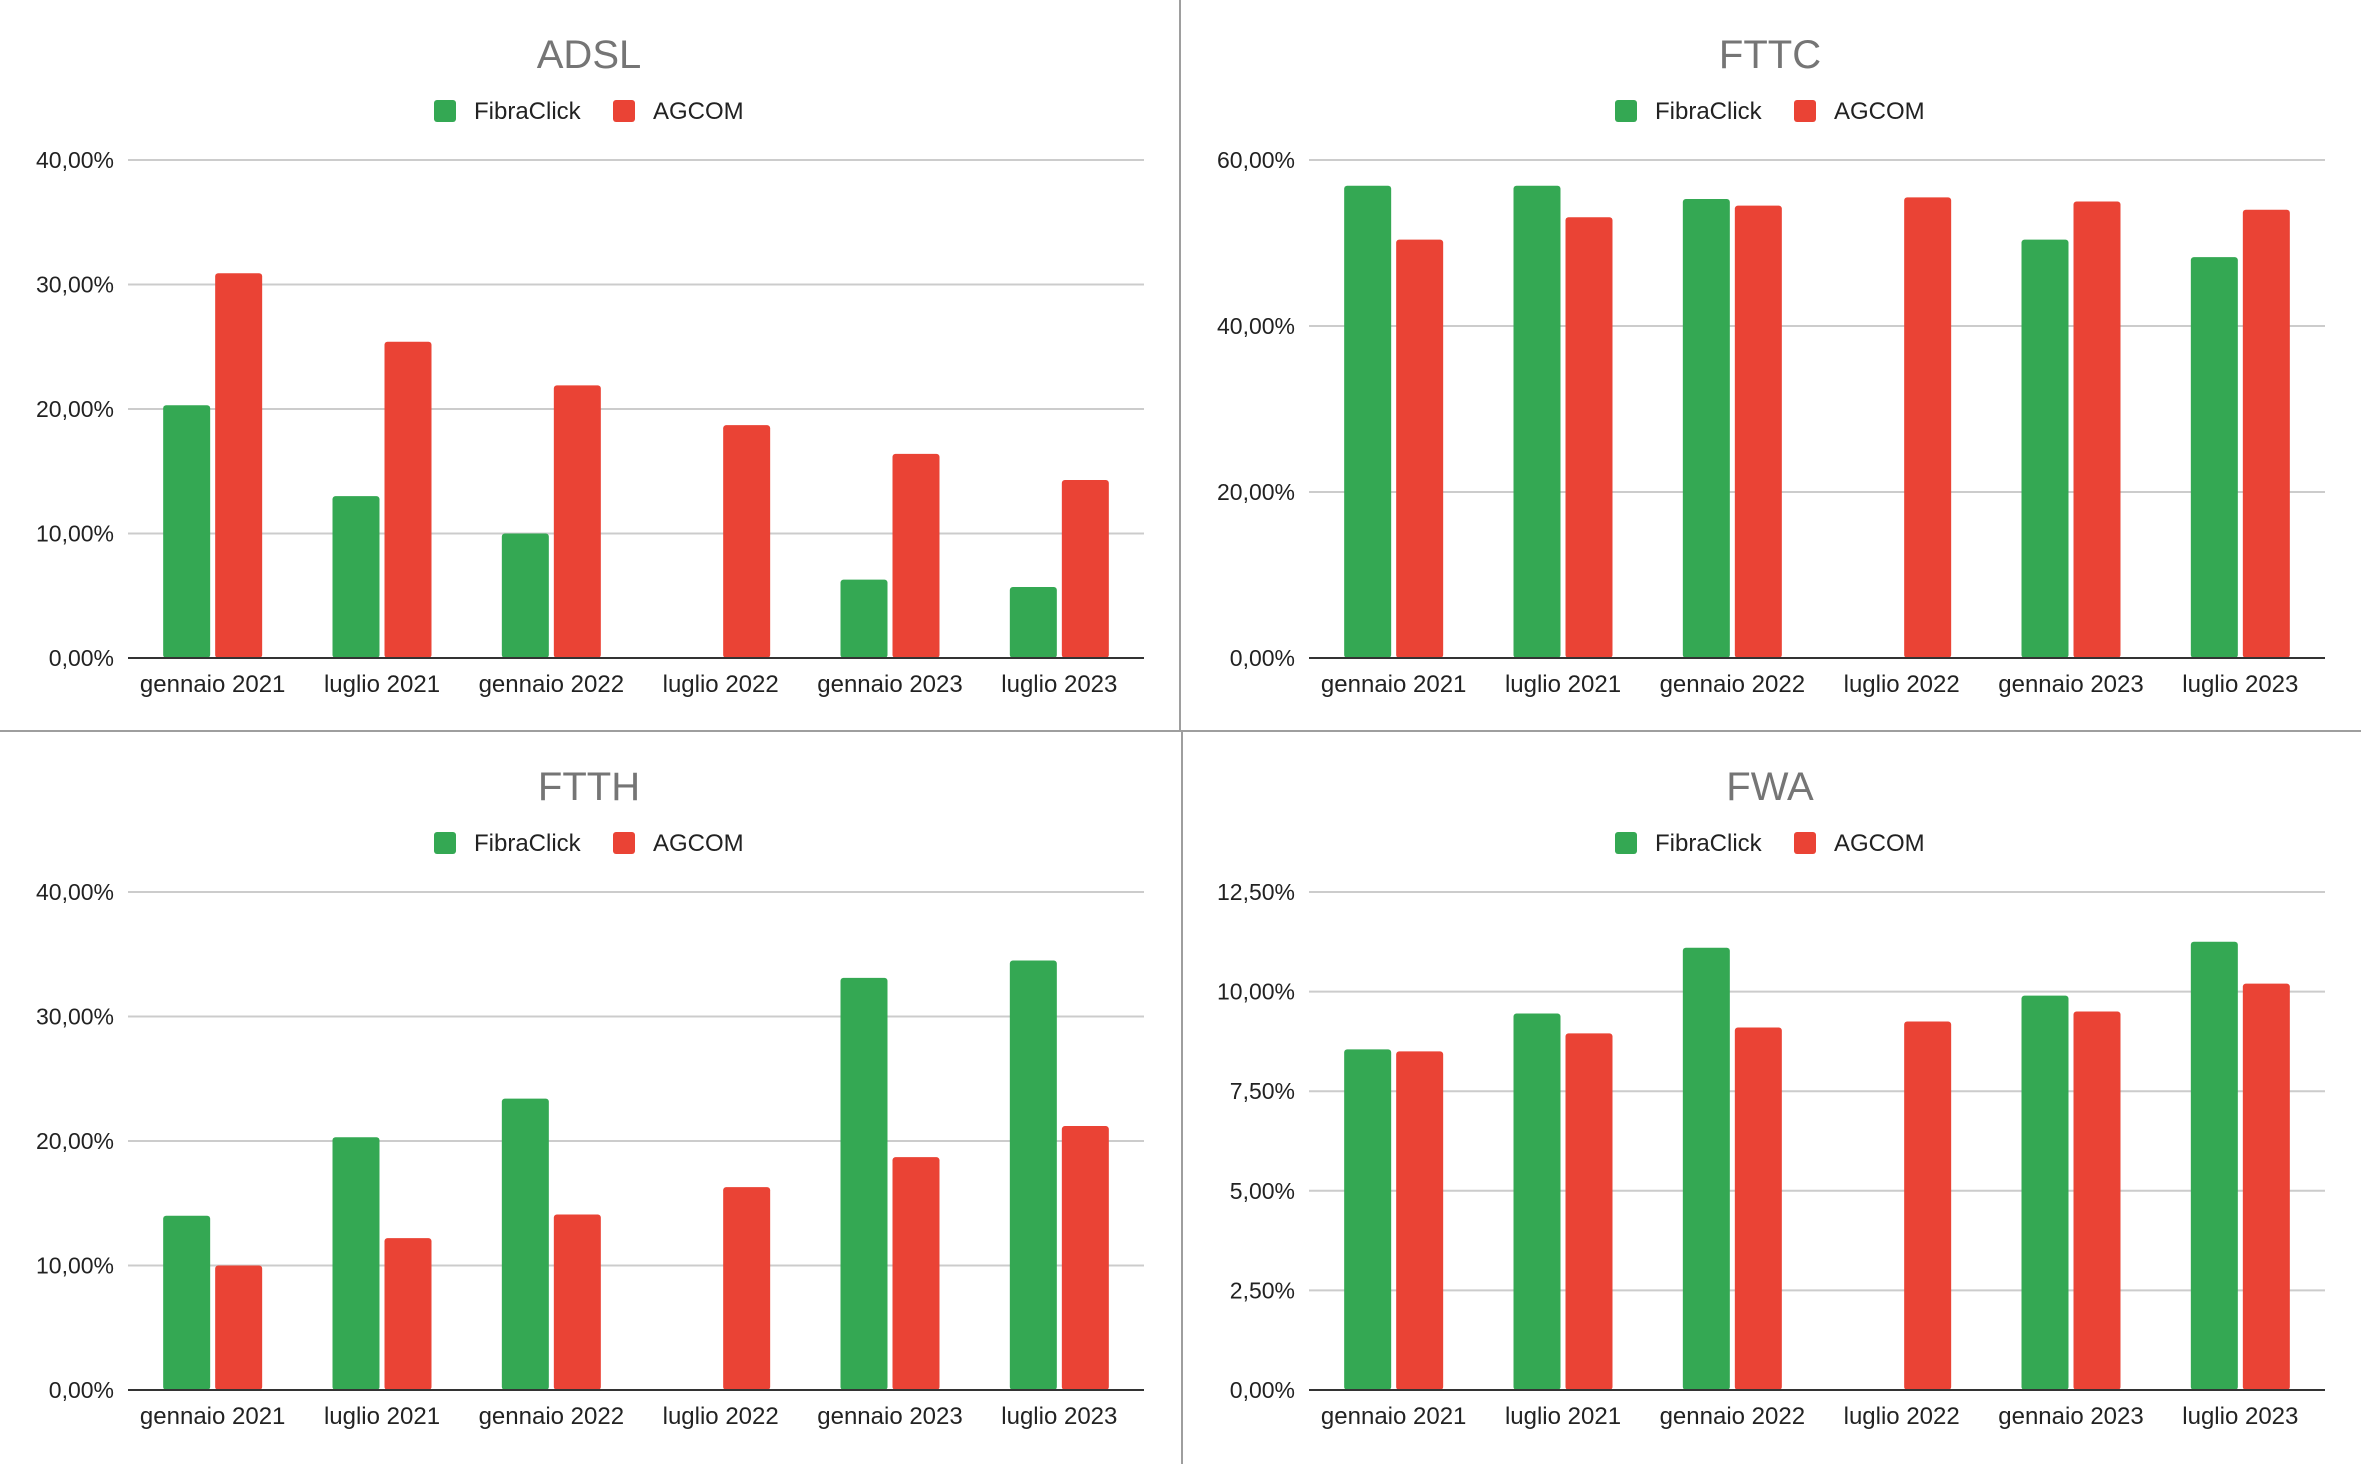  Describe the element at coordinates (2070, 684) in the screenshot. I see `x-category-label: gennaio 2023` at that location.